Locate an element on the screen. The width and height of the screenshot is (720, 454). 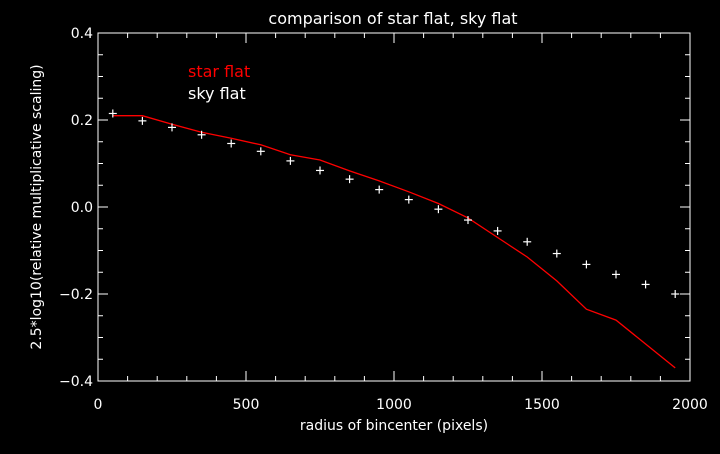
y-tick-label: −0.4 is located at coordinates (76, 382).